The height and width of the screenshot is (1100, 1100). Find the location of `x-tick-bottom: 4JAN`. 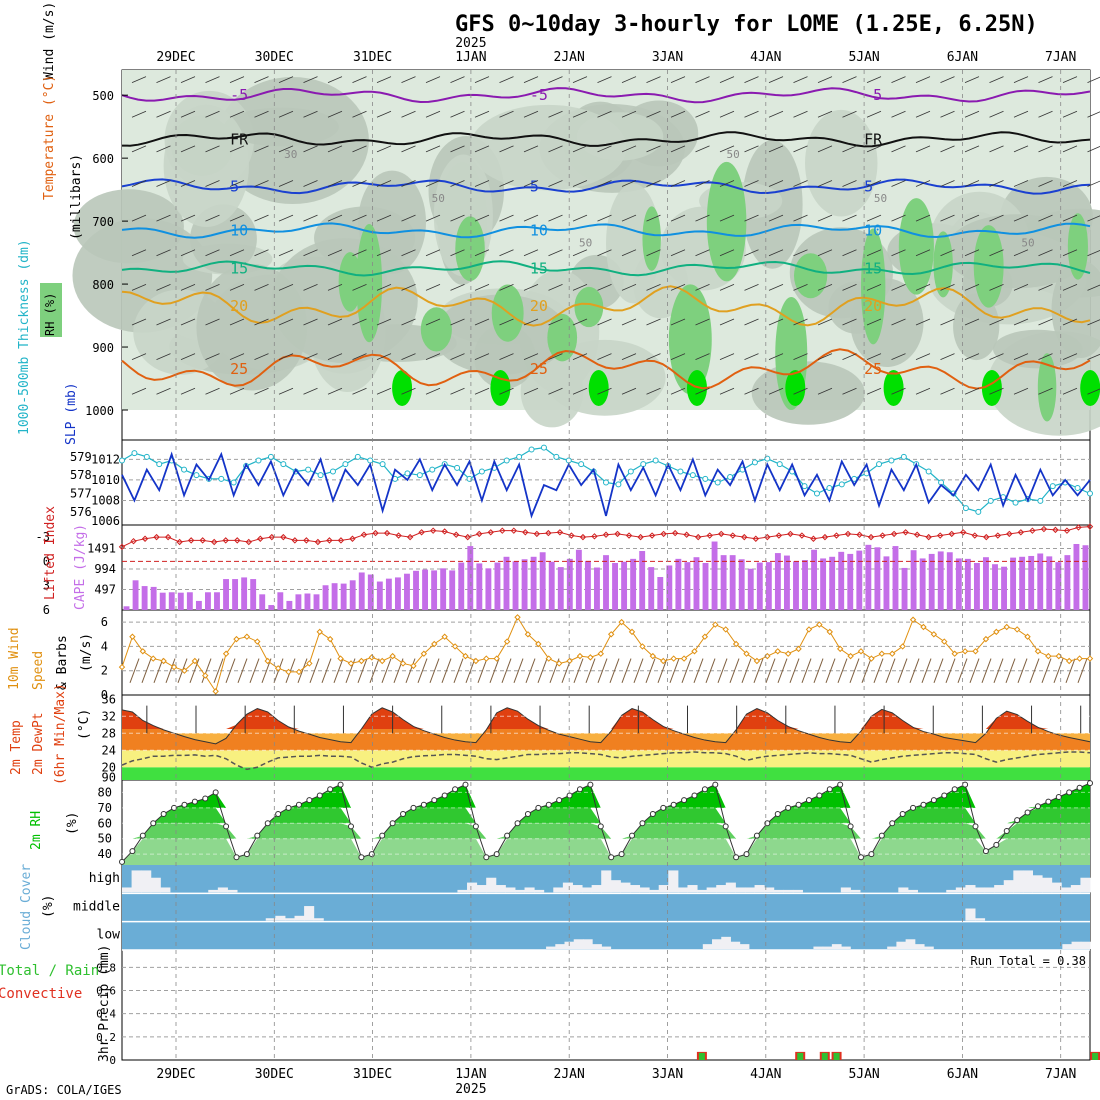

x-tick-bottom: 4JAN is located at coordinates (765, 1074).